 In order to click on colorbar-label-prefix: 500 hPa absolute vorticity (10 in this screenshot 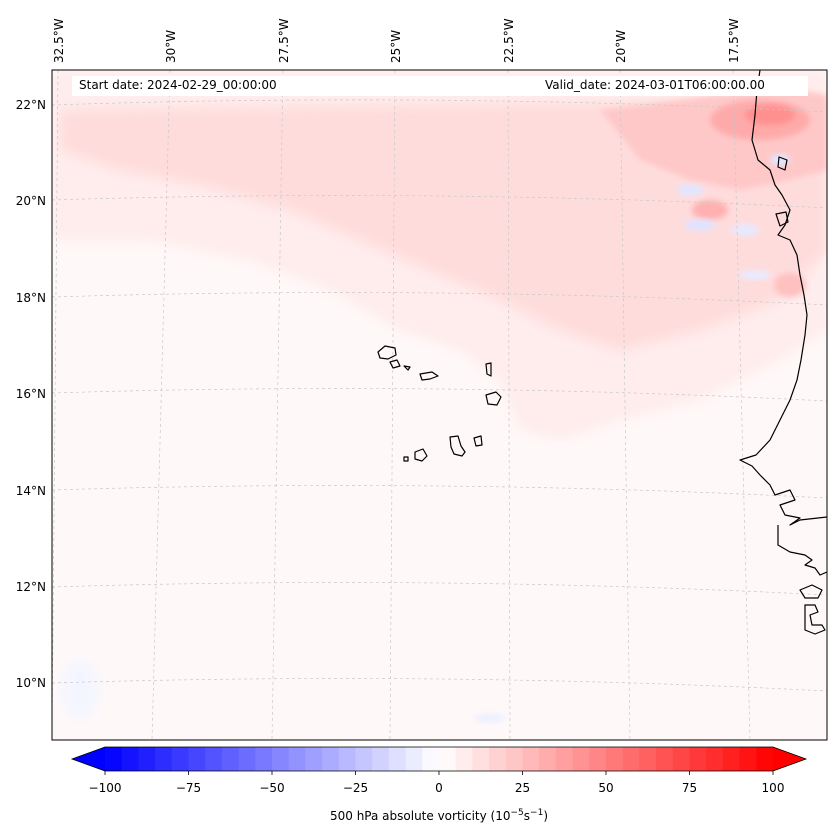, I will do `click(420, 816)`.